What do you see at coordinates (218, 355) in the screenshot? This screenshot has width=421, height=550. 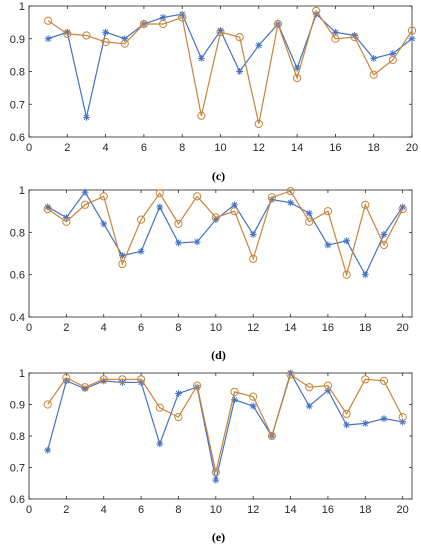 I see `panel-caption: (d)` at bounding box center [218, 355].